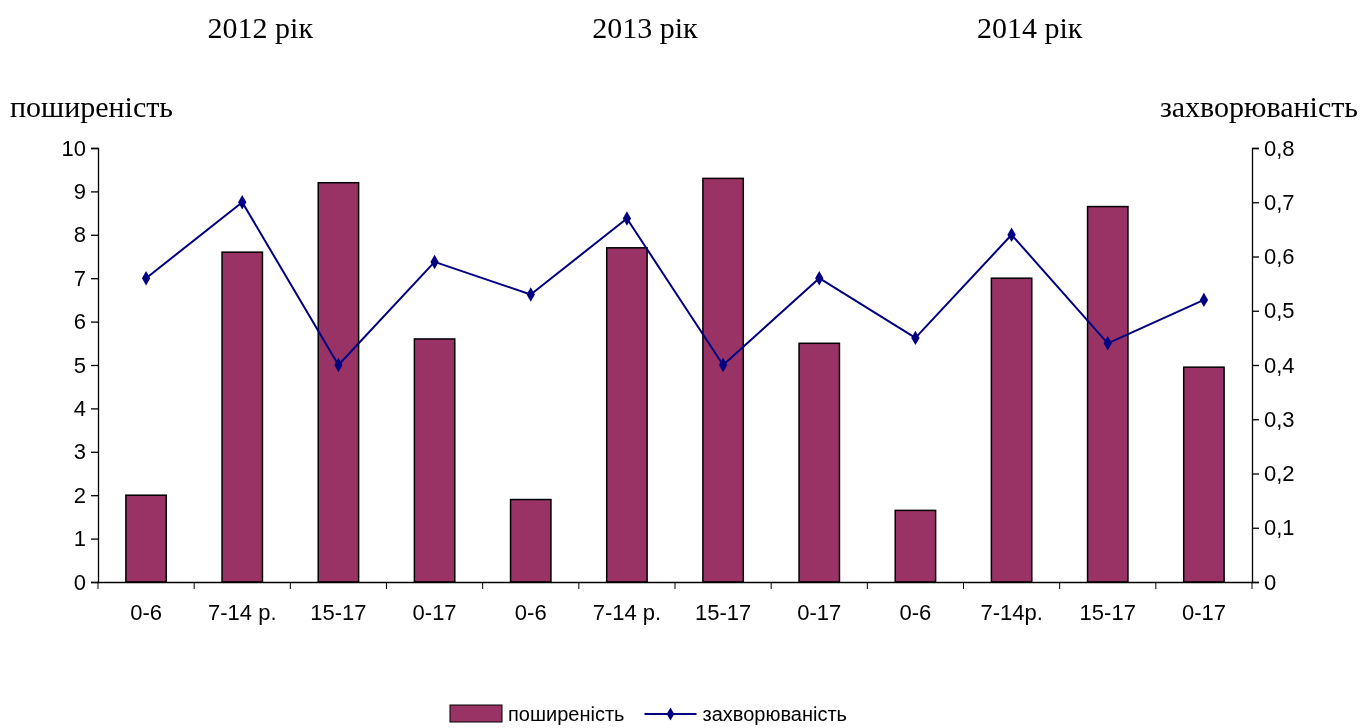 Image resolution: width=1370 pixels, height=728 pixels. I want to click on y2-tick-label: 0,2, so click(1279, 474).